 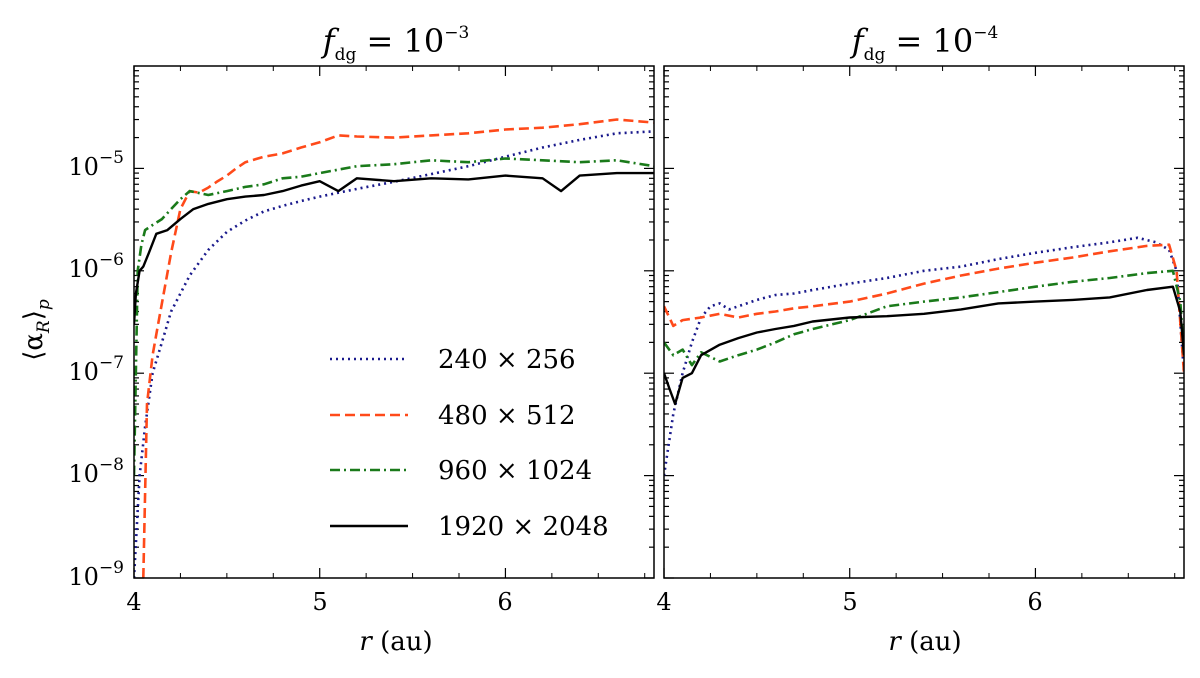 What do you see at coordinates (96, 471) in the screenshot?
I see `y-tick-label: 10⁻⁸` at bounding box center [96, 471].